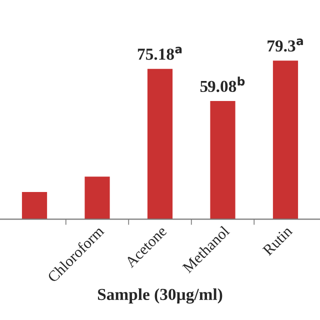  What do you see at coordinates (160, 53) in the screenshot?
I see `data-label: 75.18$^{a}$` at bounding box center [160, 53].